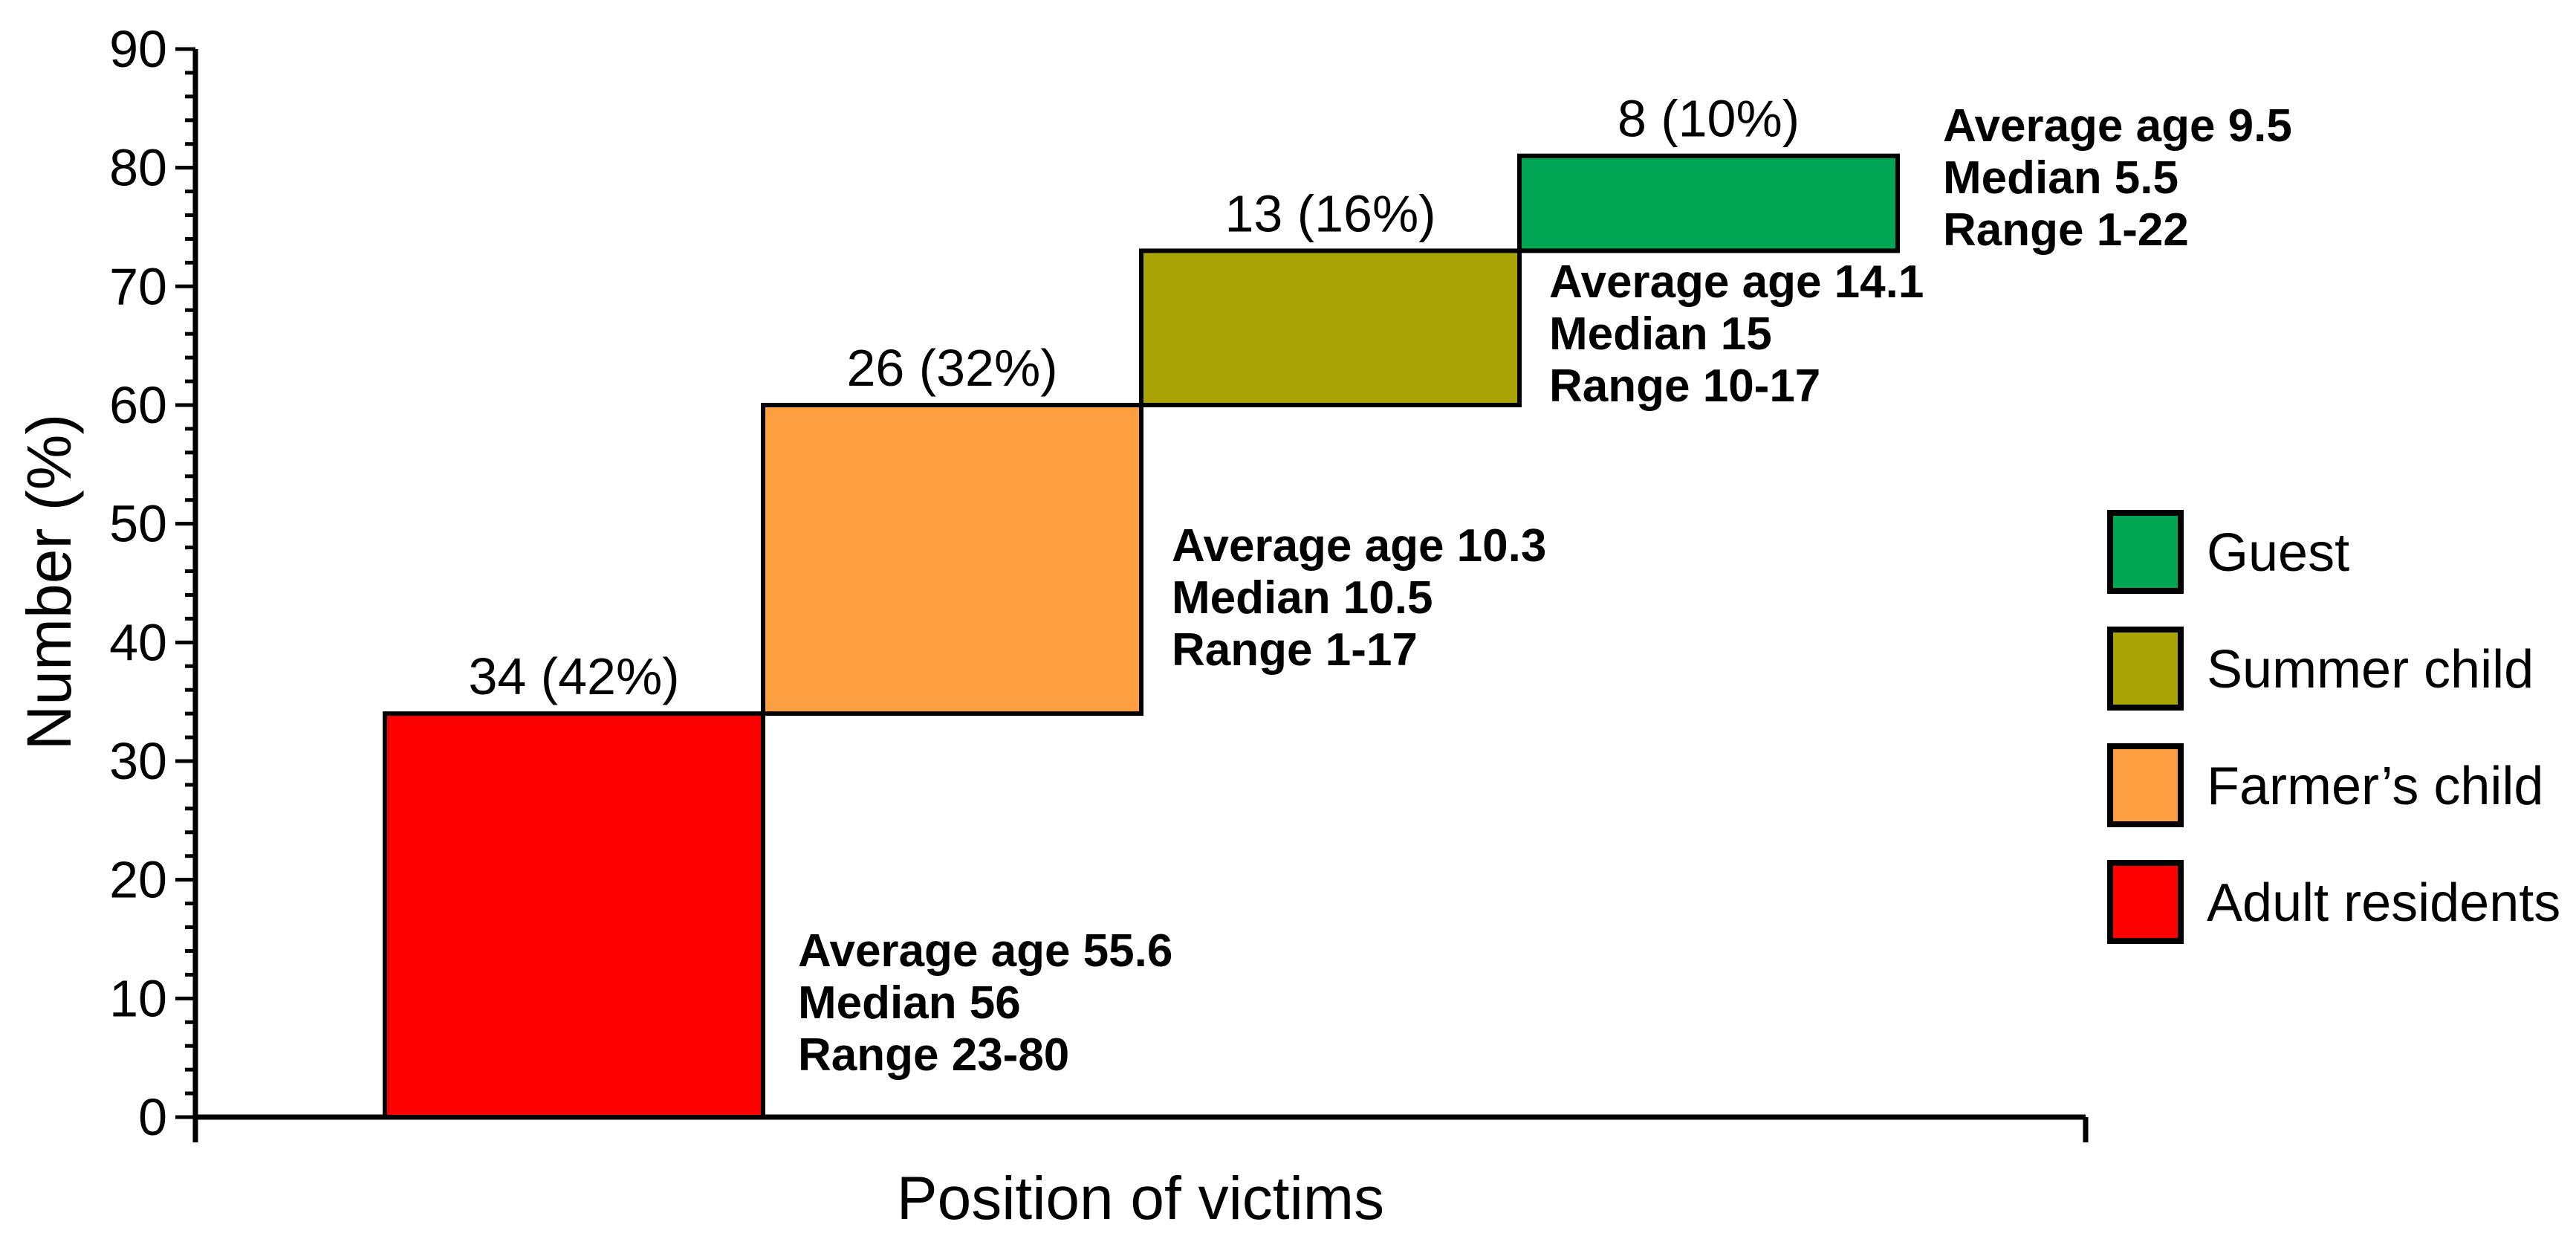 Image resolution: width=2576 pixels, height=1239 pixels. Describe the element at coordinates (1684, 386) in the screenshot. I see `bar-stats-line: Range 10-17` at that location.